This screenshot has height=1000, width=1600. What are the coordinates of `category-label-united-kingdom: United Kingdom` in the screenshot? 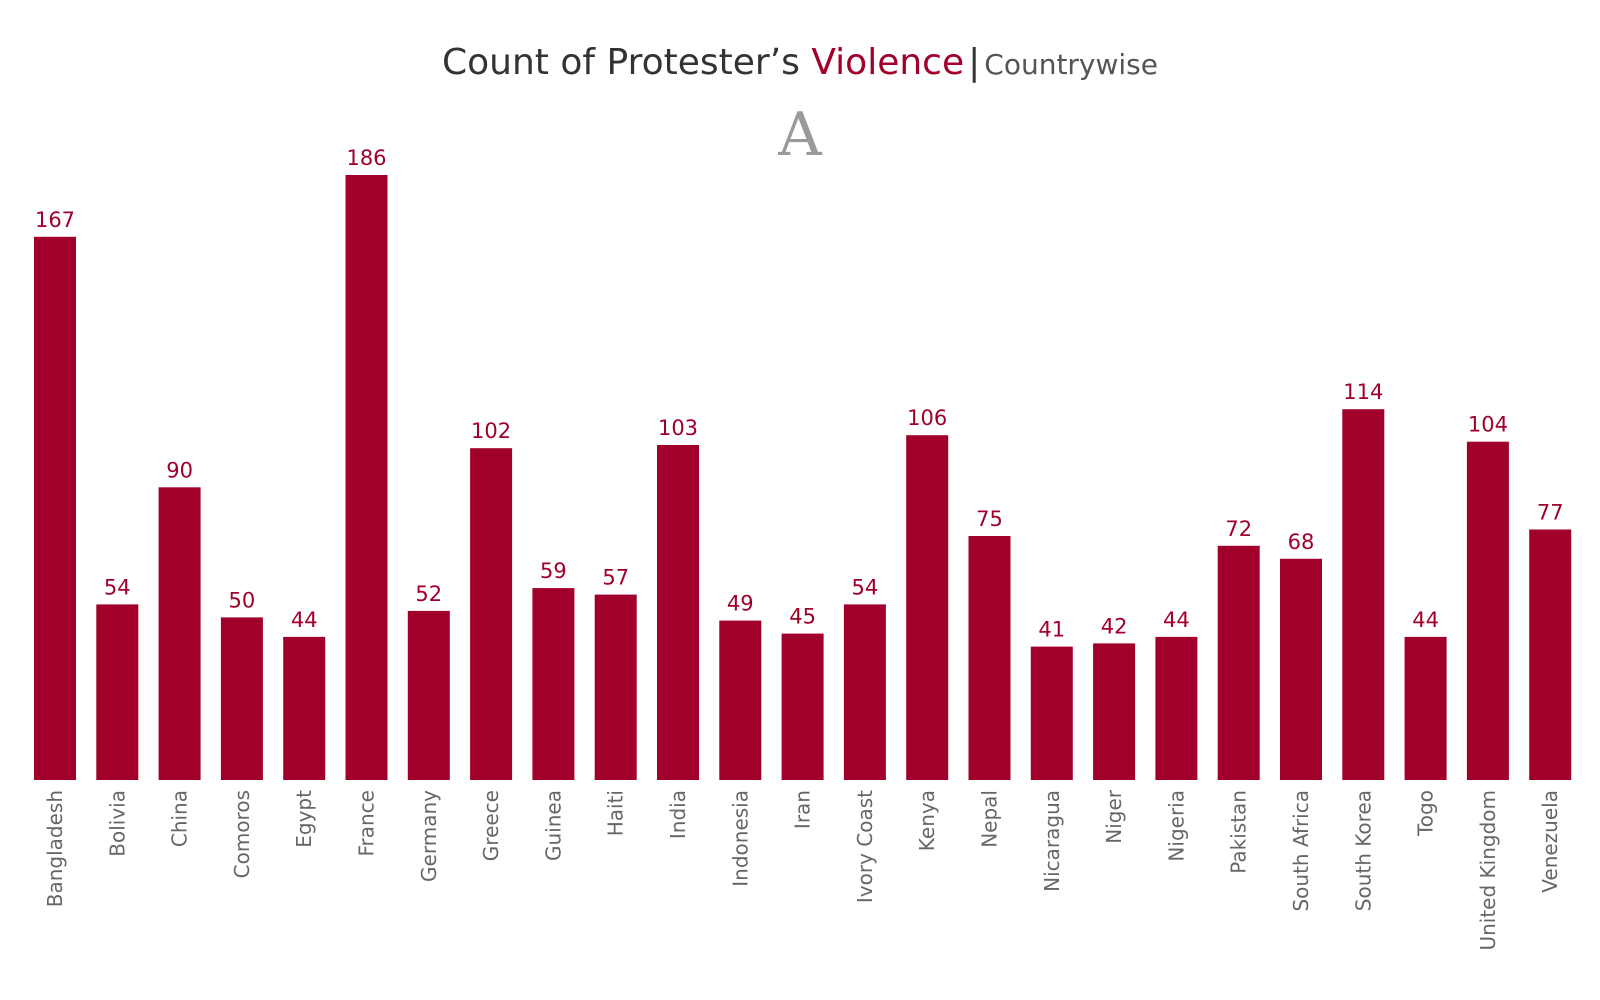 It's located at (1488, 870).